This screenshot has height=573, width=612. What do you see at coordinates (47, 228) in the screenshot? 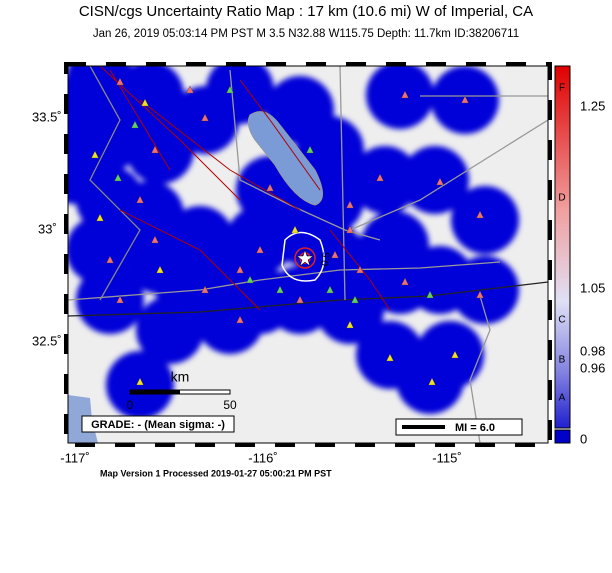
I see `lat-label: 33˚` at bounding box center [47, 228].